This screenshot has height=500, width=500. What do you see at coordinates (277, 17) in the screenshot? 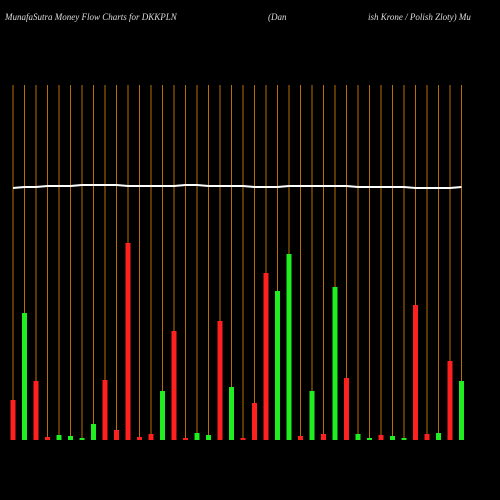
I see `chart-subtitle: (Dan` at bounding box center [277, 17].